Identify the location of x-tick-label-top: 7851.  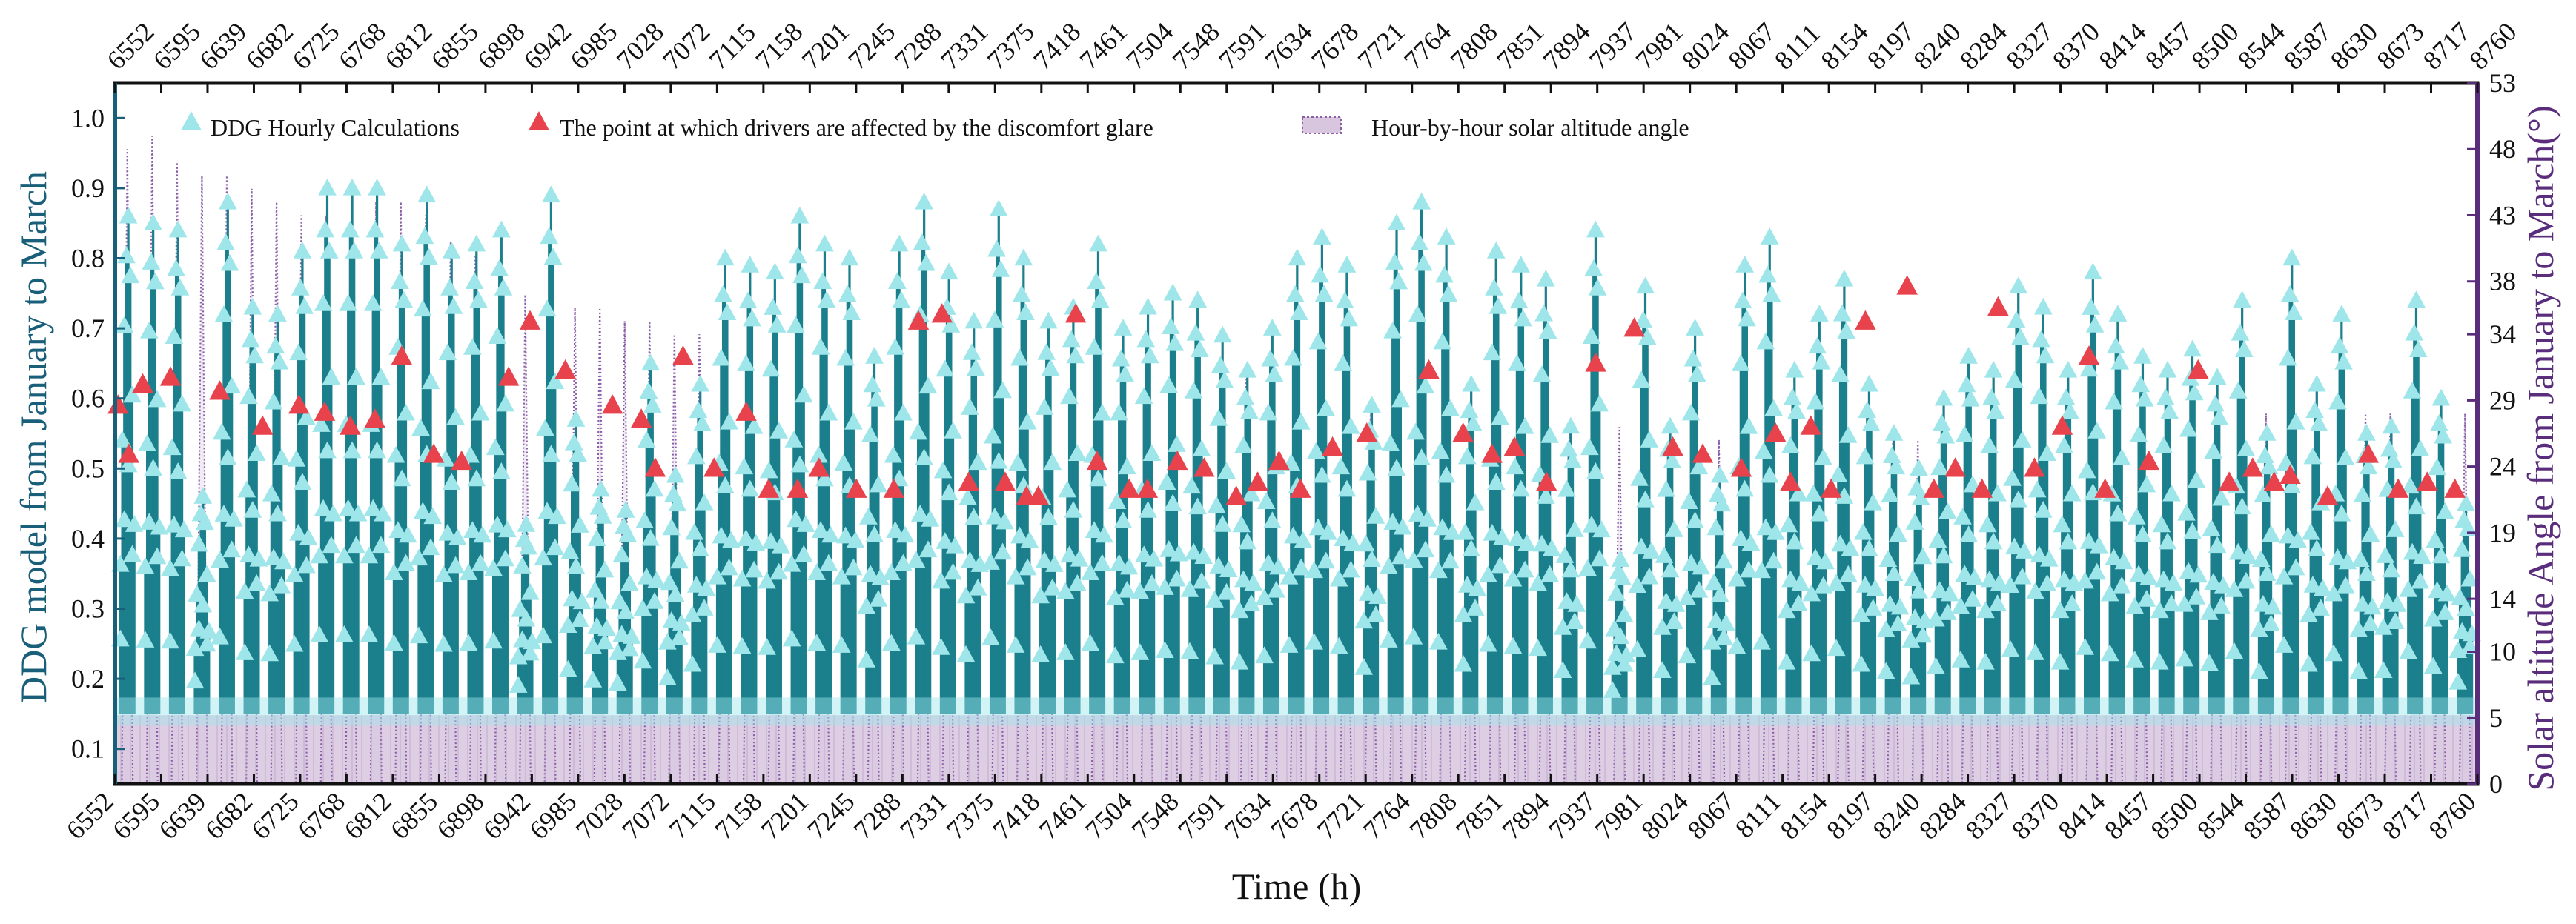
(1520, 45).